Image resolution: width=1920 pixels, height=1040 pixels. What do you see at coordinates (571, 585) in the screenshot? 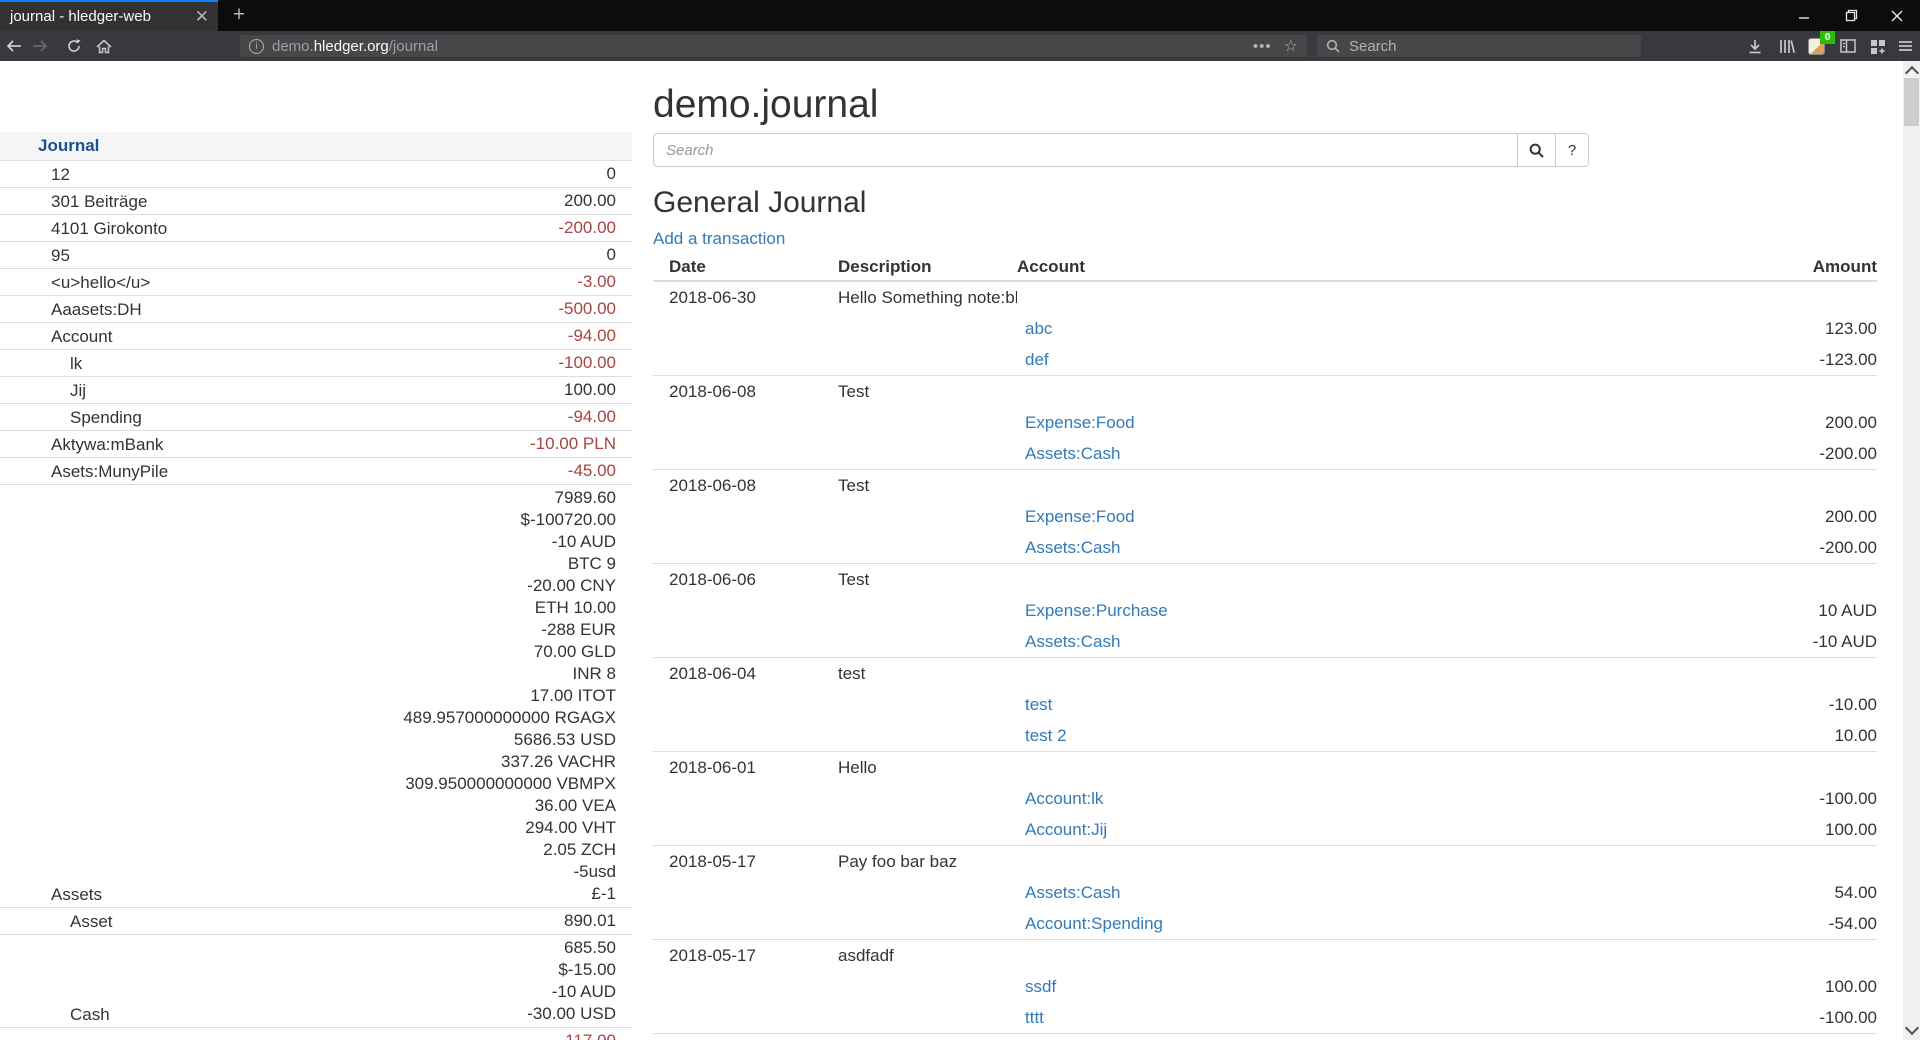
I see `balance-amount: -20.00 CNY` at bounding box center [571, 585].